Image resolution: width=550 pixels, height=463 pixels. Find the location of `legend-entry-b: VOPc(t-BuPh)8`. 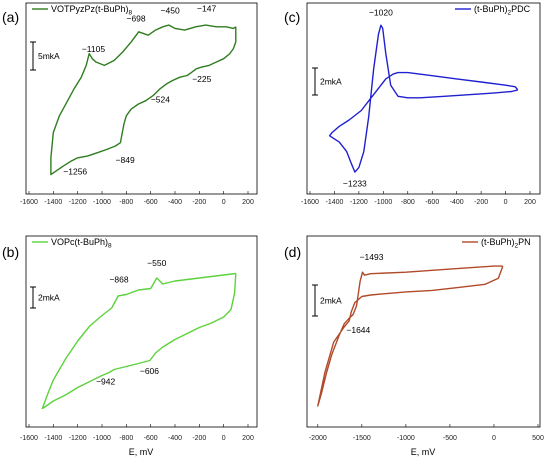

legend-entry-b: VOPc(t-BuPh)8 is located at coordinates (81, 243).